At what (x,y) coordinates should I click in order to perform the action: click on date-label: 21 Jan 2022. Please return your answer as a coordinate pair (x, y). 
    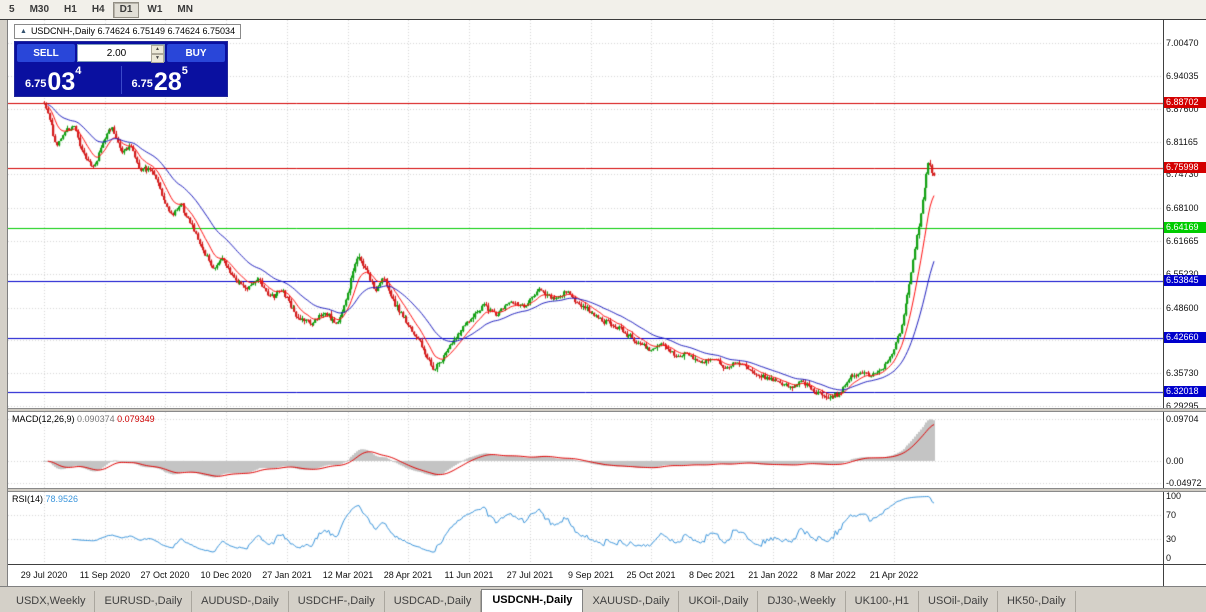
    Looking at the image, I should click on (773, 575).